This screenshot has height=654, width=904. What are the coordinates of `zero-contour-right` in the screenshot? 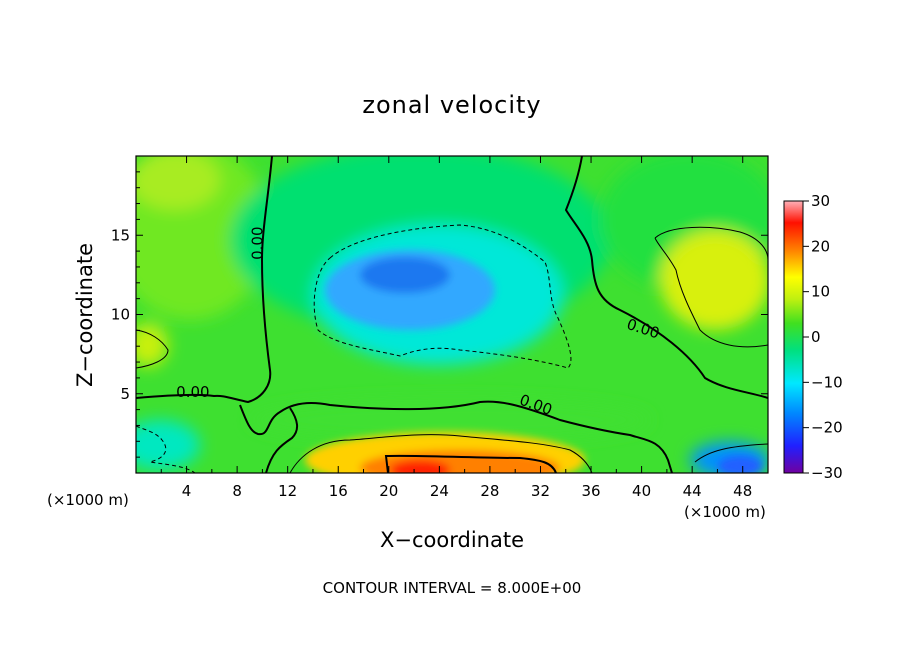 It's located at (666, 277).